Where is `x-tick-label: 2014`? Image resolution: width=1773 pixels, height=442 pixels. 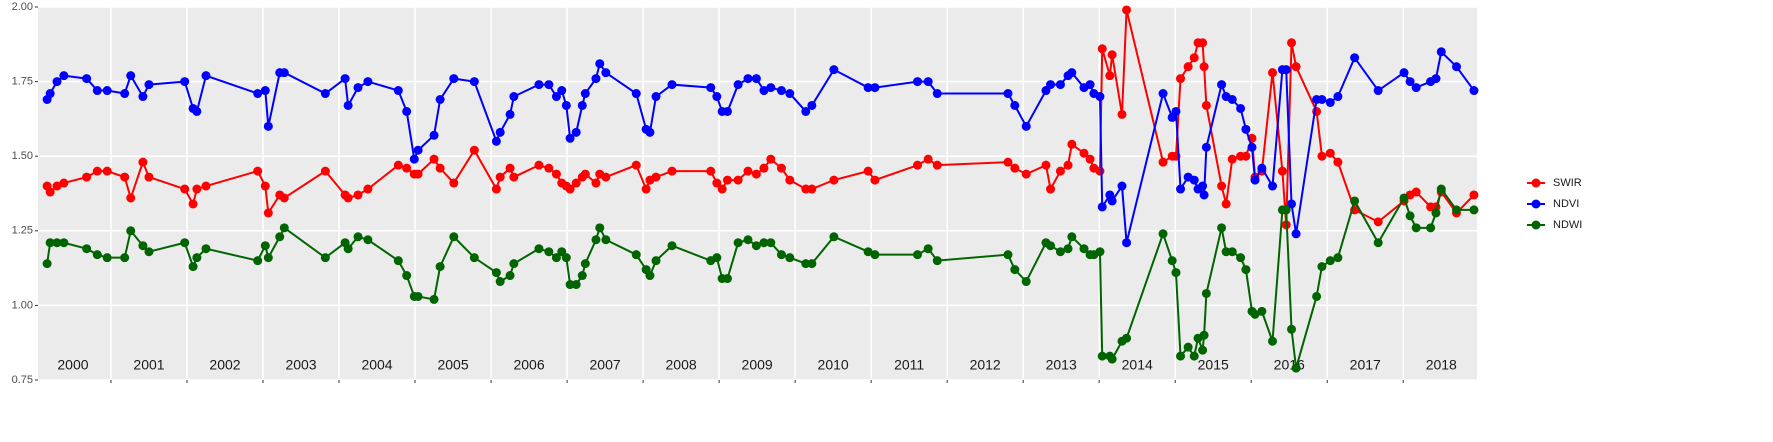
x-tick-label: 2014 is located at coordinates (1137, 365).